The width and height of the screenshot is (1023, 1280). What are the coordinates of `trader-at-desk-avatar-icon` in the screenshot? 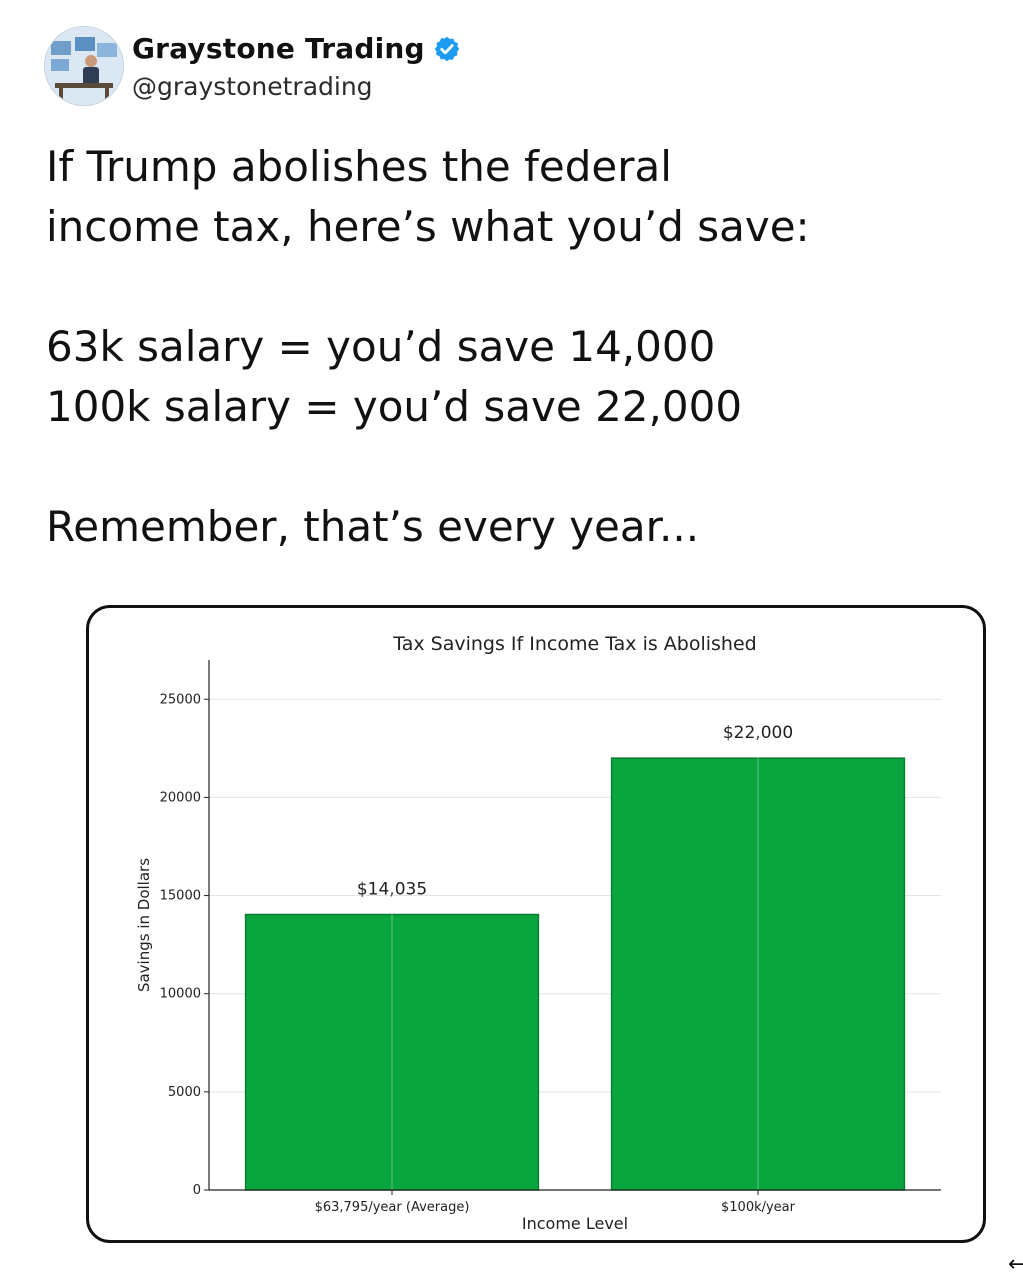 It's located at (84, 66).